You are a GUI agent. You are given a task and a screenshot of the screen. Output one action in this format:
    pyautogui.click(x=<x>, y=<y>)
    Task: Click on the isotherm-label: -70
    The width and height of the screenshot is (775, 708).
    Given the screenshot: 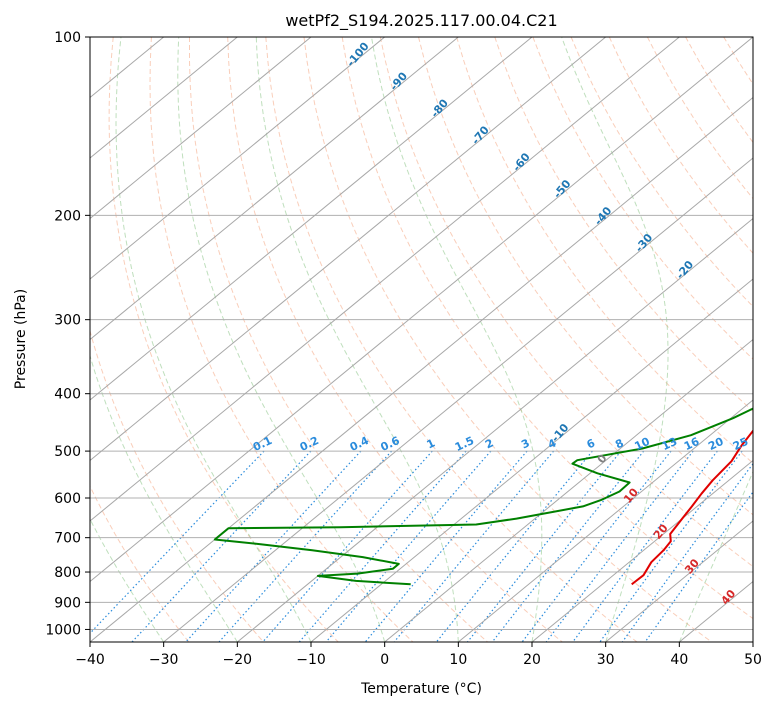 What is the action you would take?
    pyautogui.click(x=480, y=135)
    